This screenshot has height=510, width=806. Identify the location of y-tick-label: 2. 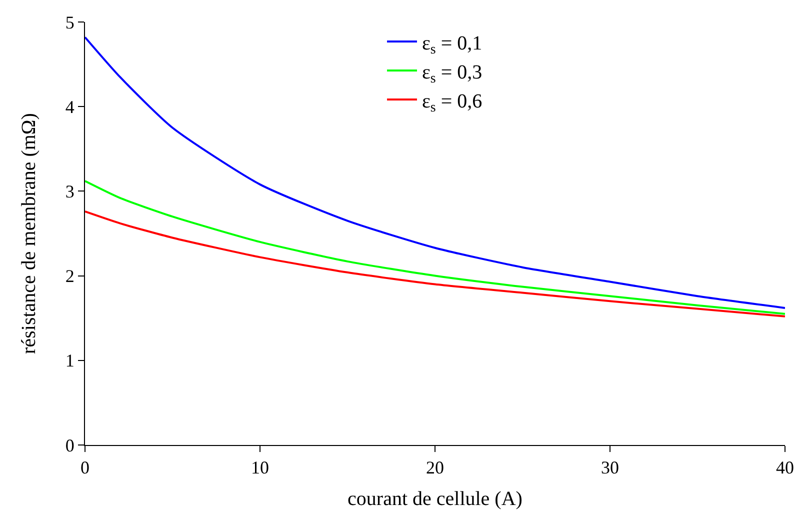
(69, 276).